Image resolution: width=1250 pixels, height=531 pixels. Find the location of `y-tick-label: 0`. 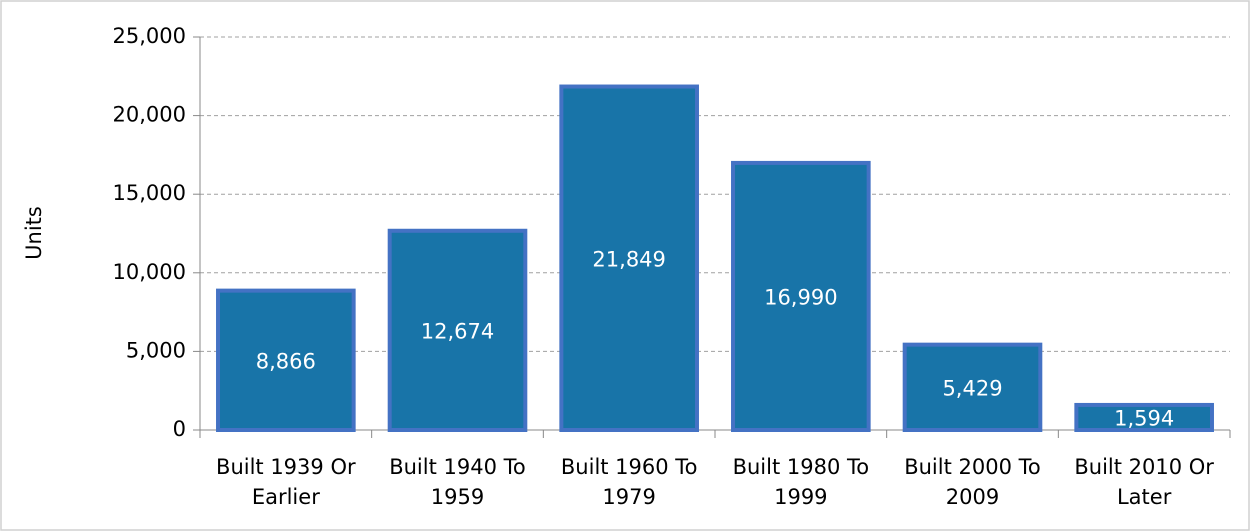

y-tick-label: 0 is located at coordinates (179, 429).